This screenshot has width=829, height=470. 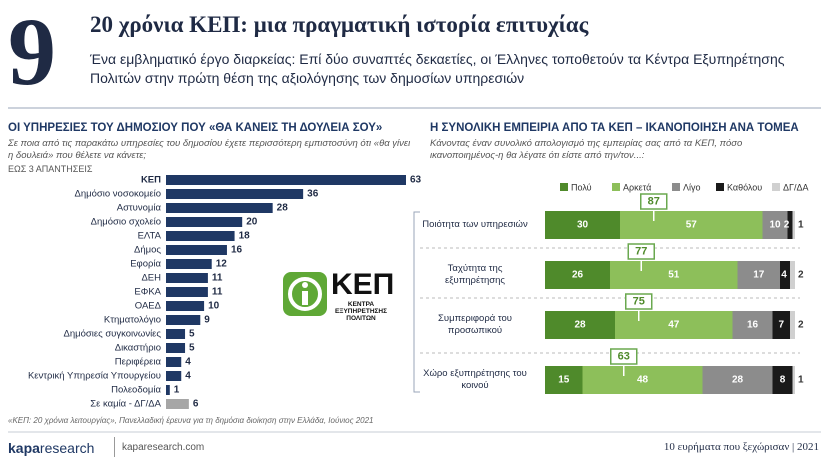 I want to click on big-number: 9, so click(x=32, y=52).